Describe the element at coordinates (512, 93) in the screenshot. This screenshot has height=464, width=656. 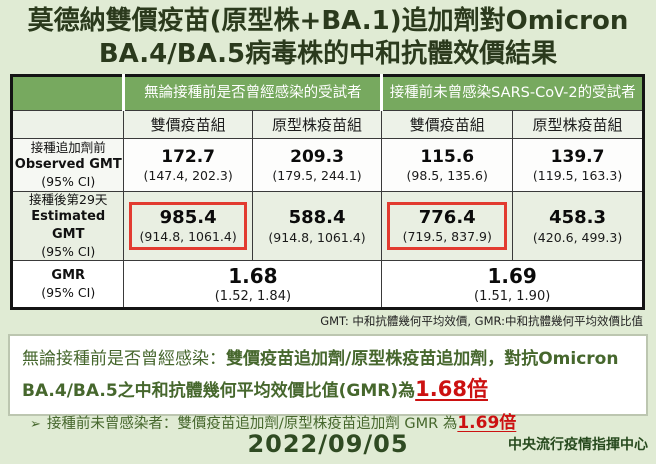
I see `group-header-no-infection: 接種前未曾感染SARS-CoV-2的受試者` at that location.